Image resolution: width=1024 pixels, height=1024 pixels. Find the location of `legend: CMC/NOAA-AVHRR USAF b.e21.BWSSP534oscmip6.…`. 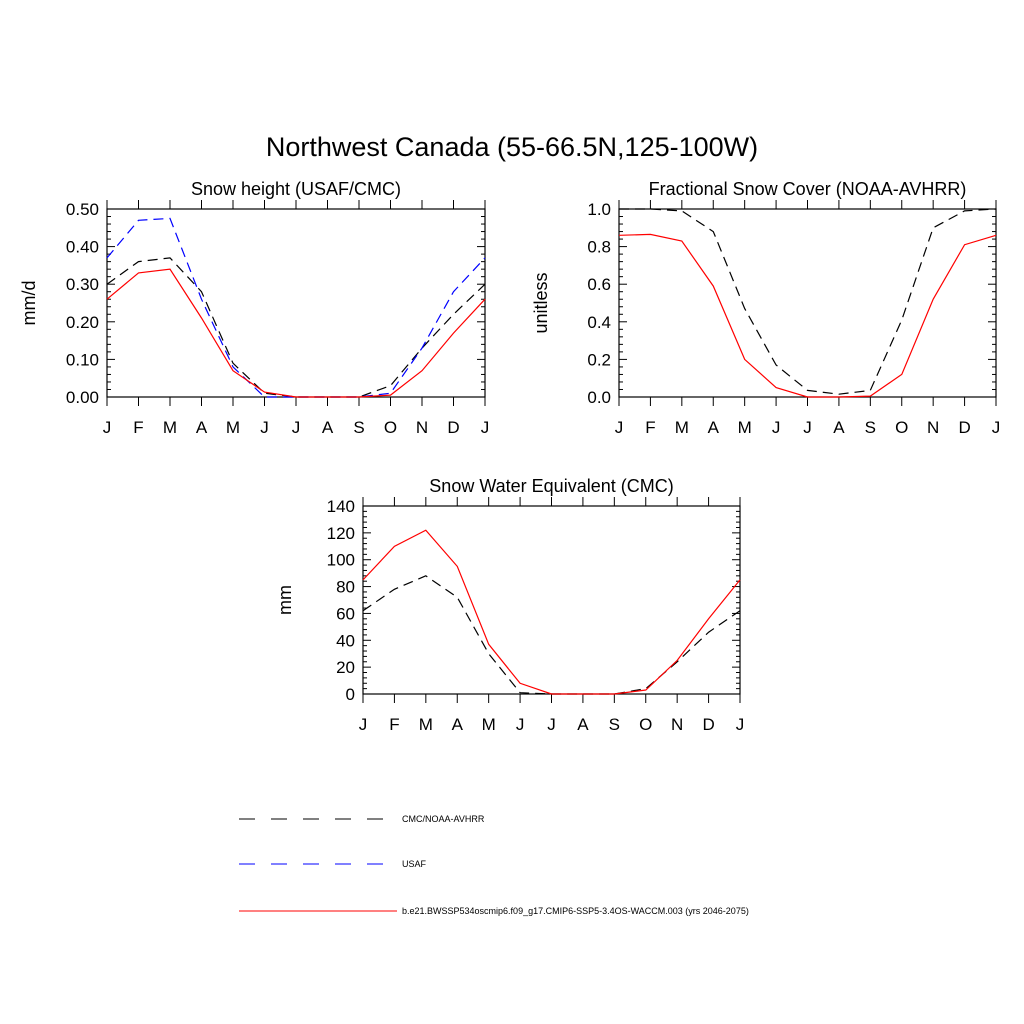

legend: CMC/NOAA-AVHRR USAF b.e21.BWSSP534oscmip6.… is located at coordinates (494, 865).